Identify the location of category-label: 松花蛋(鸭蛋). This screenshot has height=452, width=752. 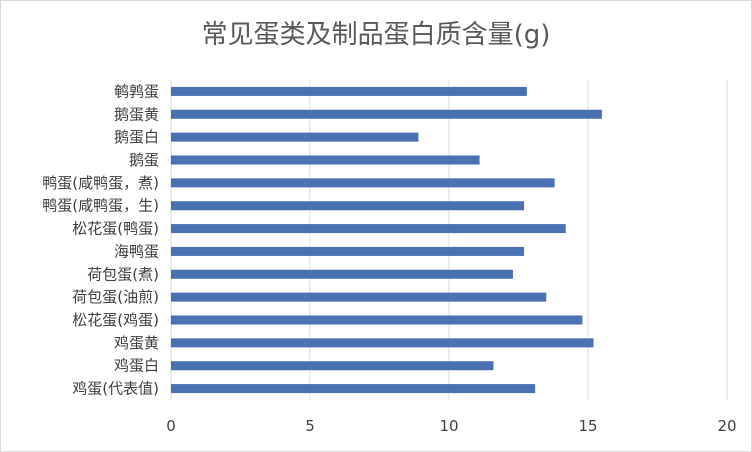
(115, 229).